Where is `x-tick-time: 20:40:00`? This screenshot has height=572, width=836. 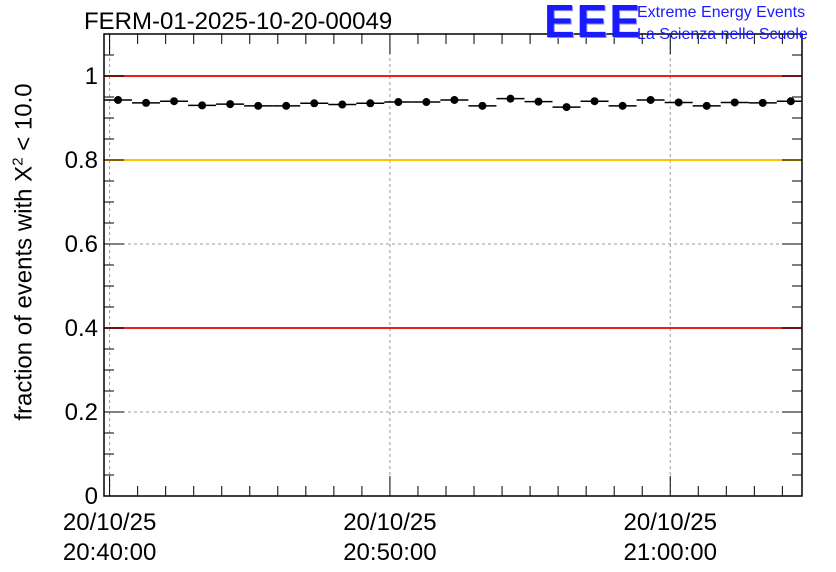
x-tick-time: 20:40:00 is located at coordinates (109, 552).